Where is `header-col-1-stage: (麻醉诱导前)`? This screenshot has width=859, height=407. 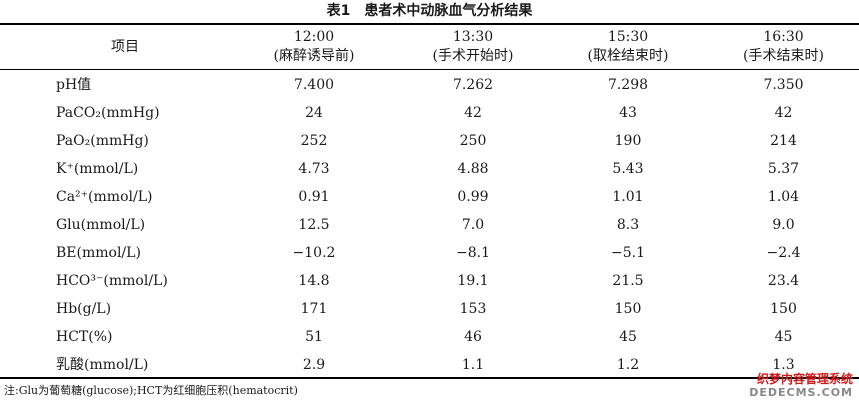 header-col-1-stage: (麻醉诱导前) is located at coordinates (314, 56).